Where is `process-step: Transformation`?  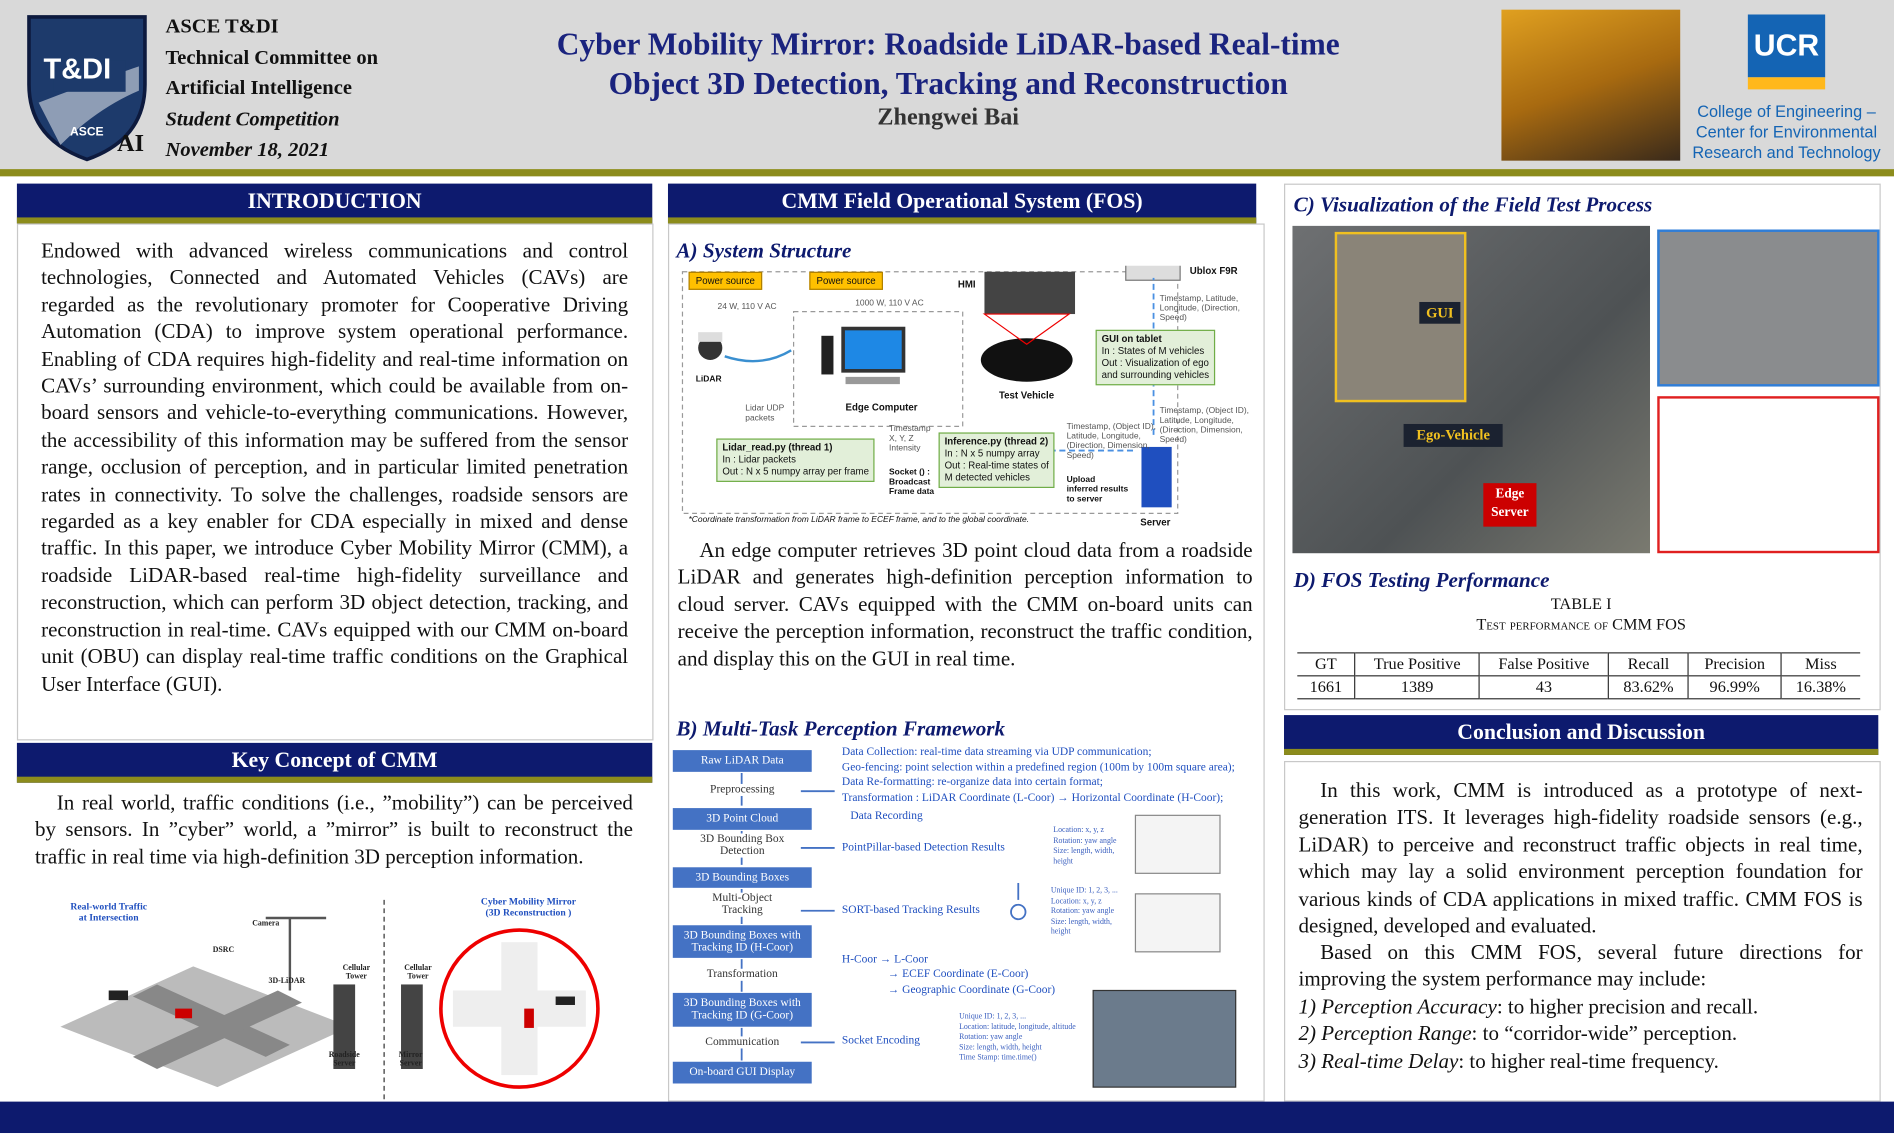
process-step: Transformation is located at coordinates (742, 974).